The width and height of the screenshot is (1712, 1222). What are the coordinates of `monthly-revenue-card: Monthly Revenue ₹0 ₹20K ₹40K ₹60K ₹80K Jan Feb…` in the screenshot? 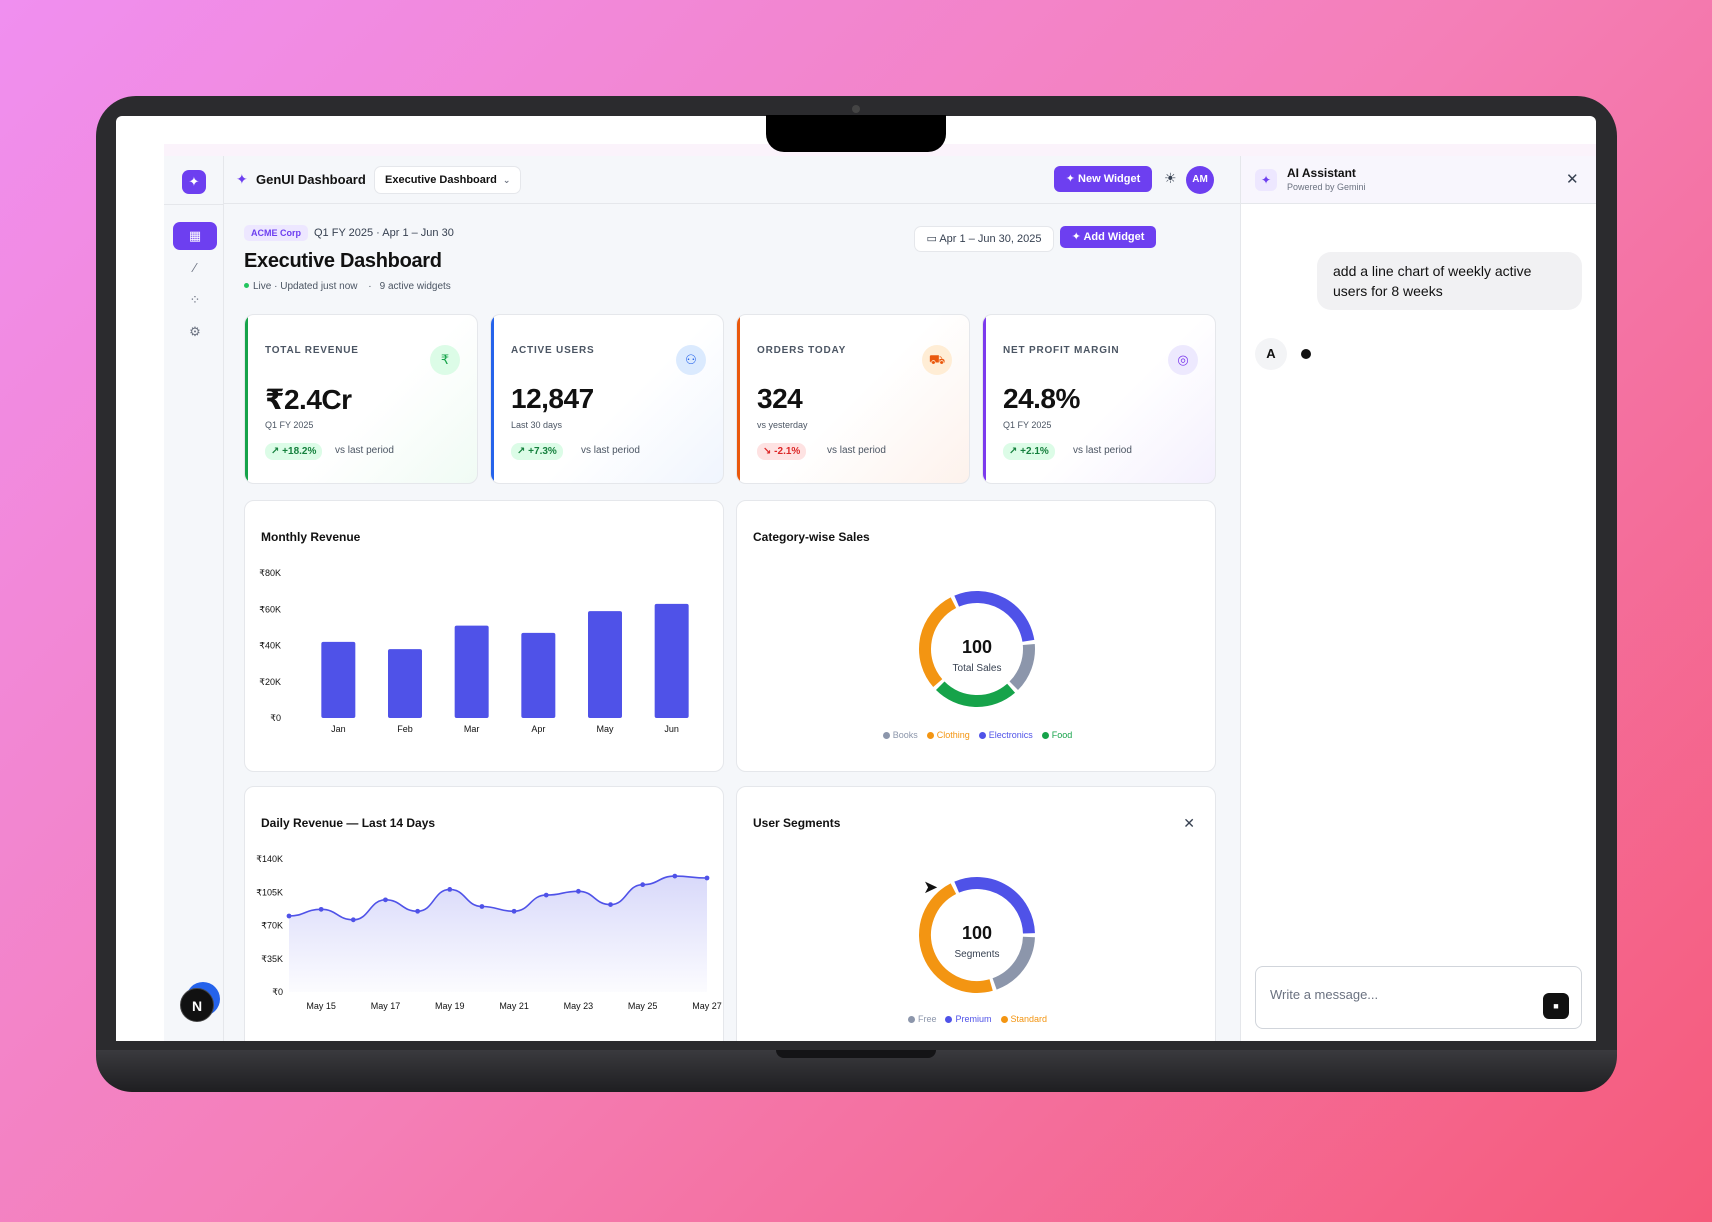 It's located at (484, 636).